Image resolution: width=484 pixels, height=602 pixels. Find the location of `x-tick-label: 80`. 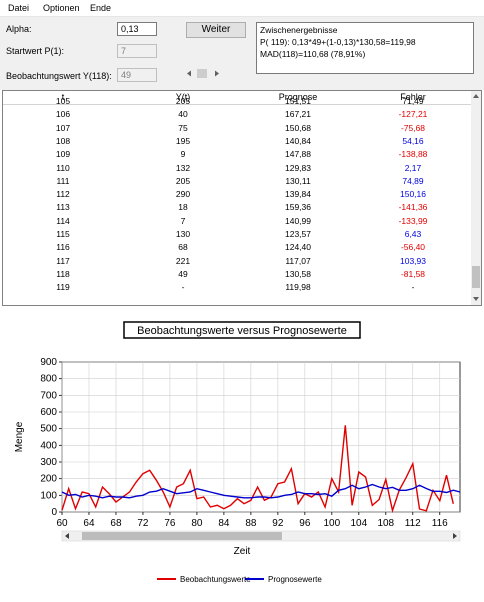

x-tick-label: 80 is located at coordinates (197, 523).